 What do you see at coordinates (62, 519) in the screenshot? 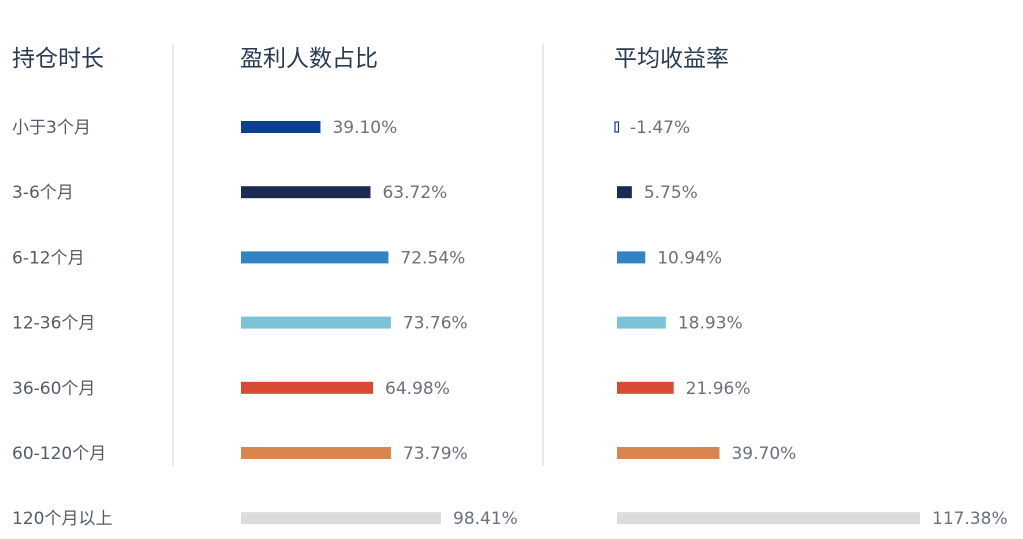
I see `category-label: 120个月以上` at bounding box center [62, 519].